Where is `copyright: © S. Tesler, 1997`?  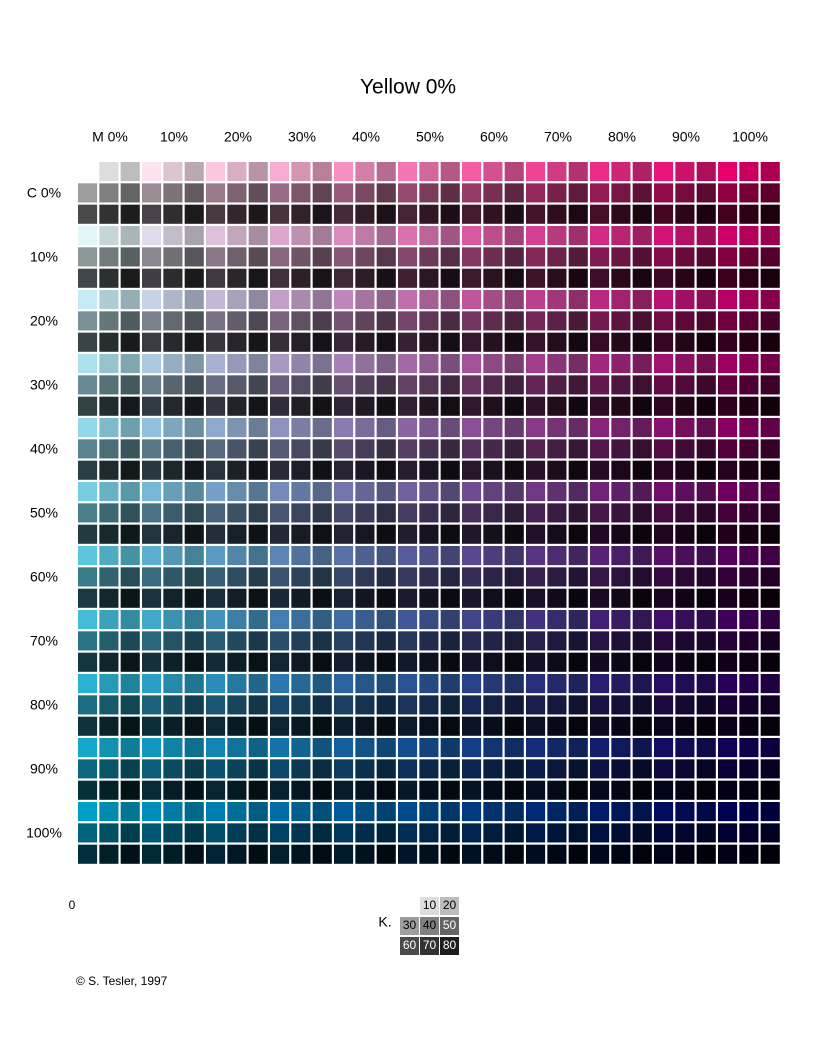 copyright: © S. Tesler, 1997 is located at coordinates (122, 981).